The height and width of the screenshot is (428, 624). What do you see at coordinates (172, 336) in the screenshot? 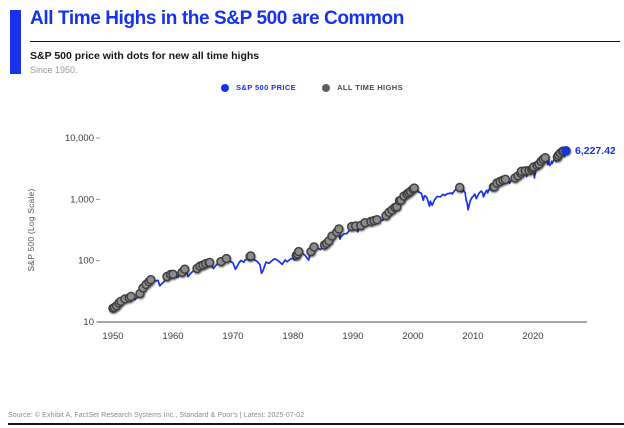
I see `x-tick-label: 1960` at bounding box center [172, 336].